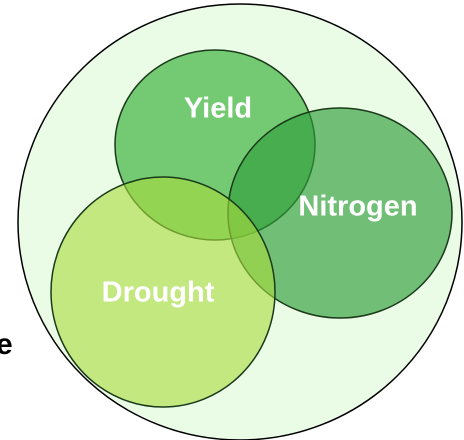 The height and width of the screenshot is (440, 464). I want to click on node-label: Nitrogen, so click(357, 207).